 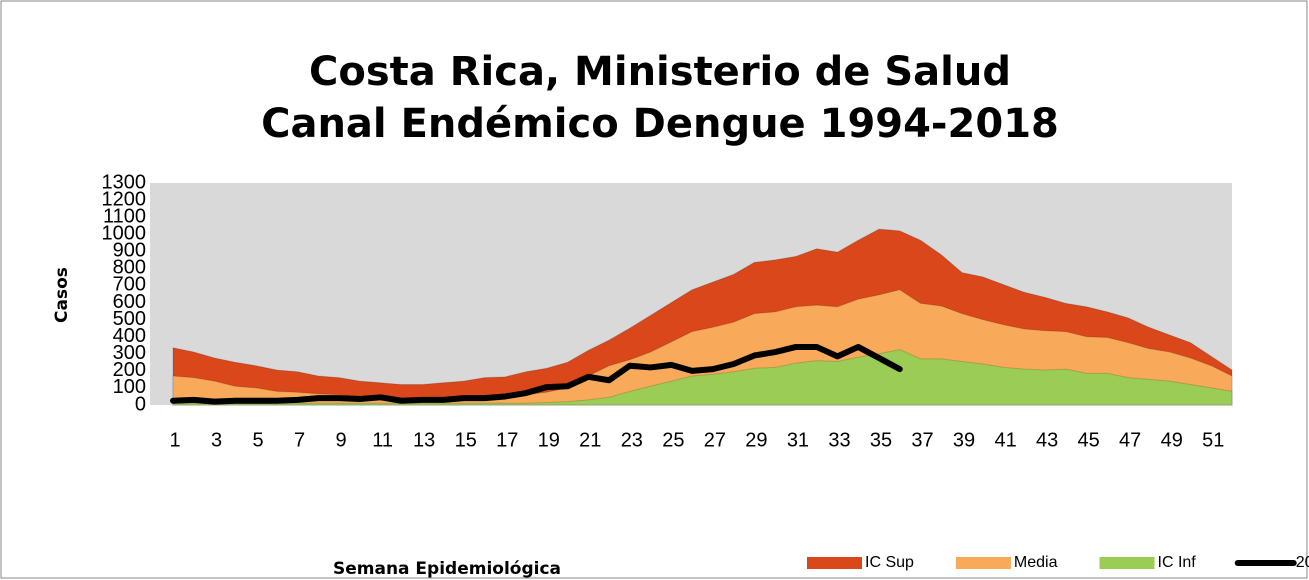 What do you see at coordinates (590, 440) in the screenshot?
I see `x-tick-label: 21` at bounding box center [590, 440].